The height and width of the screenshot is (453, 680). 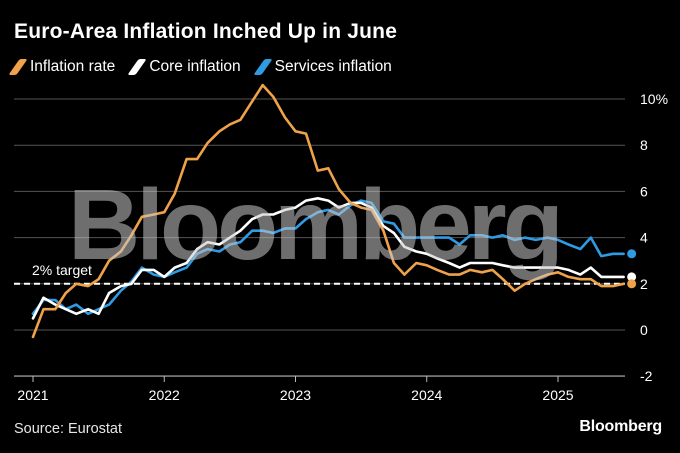 I want to click on legend-item-inflation-rate: Inflation rate, so click(x=62, y=67).